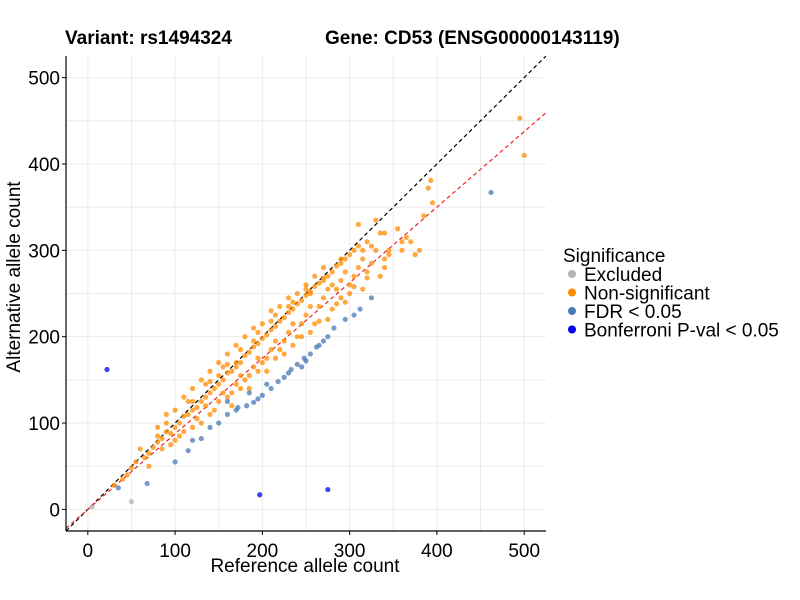  What do you see at coordinates (44, 424) in the screenshot?
I see `y-tick-label: 100` at bounding box center [44, 424].